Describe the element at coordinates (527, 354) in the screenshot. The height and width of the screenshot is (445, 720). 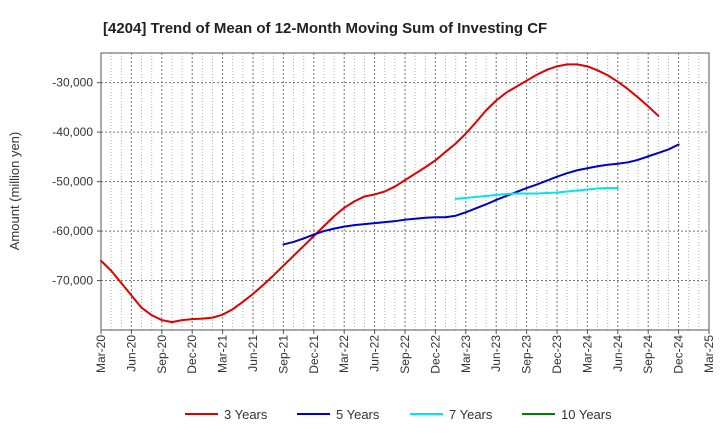
I see `x-tick-label: Sep-23` at that location.